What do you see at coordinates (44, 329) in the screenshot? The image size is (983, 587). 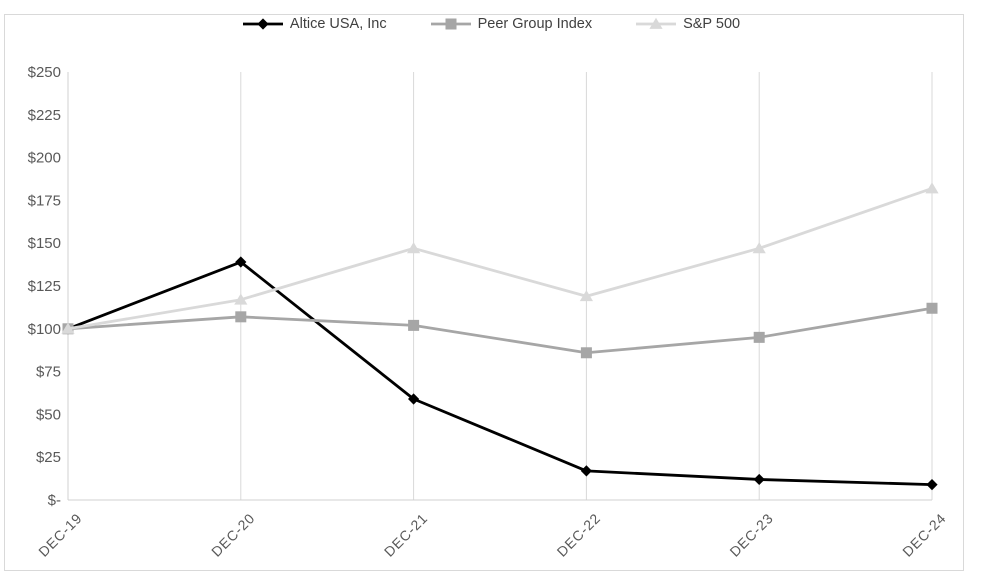 I see `y-tick-label: $100` at bounding box center [44, 329].